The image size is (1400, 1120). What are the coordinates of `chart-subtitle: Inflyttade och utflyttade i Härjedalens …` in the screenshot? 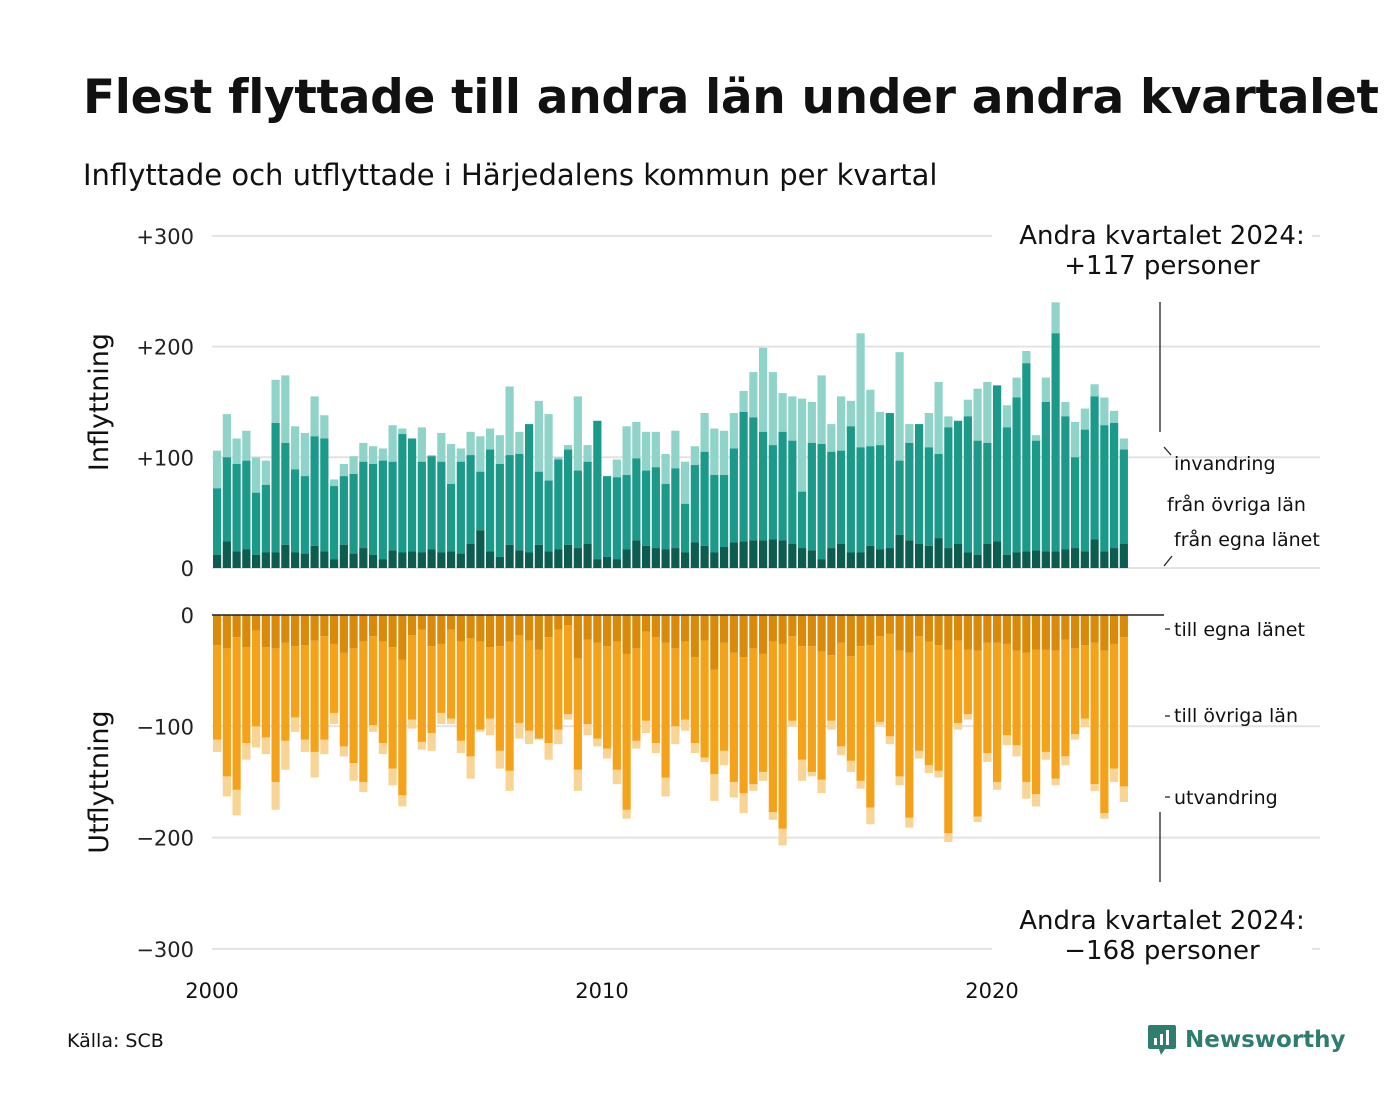 It's located at (510, 175).